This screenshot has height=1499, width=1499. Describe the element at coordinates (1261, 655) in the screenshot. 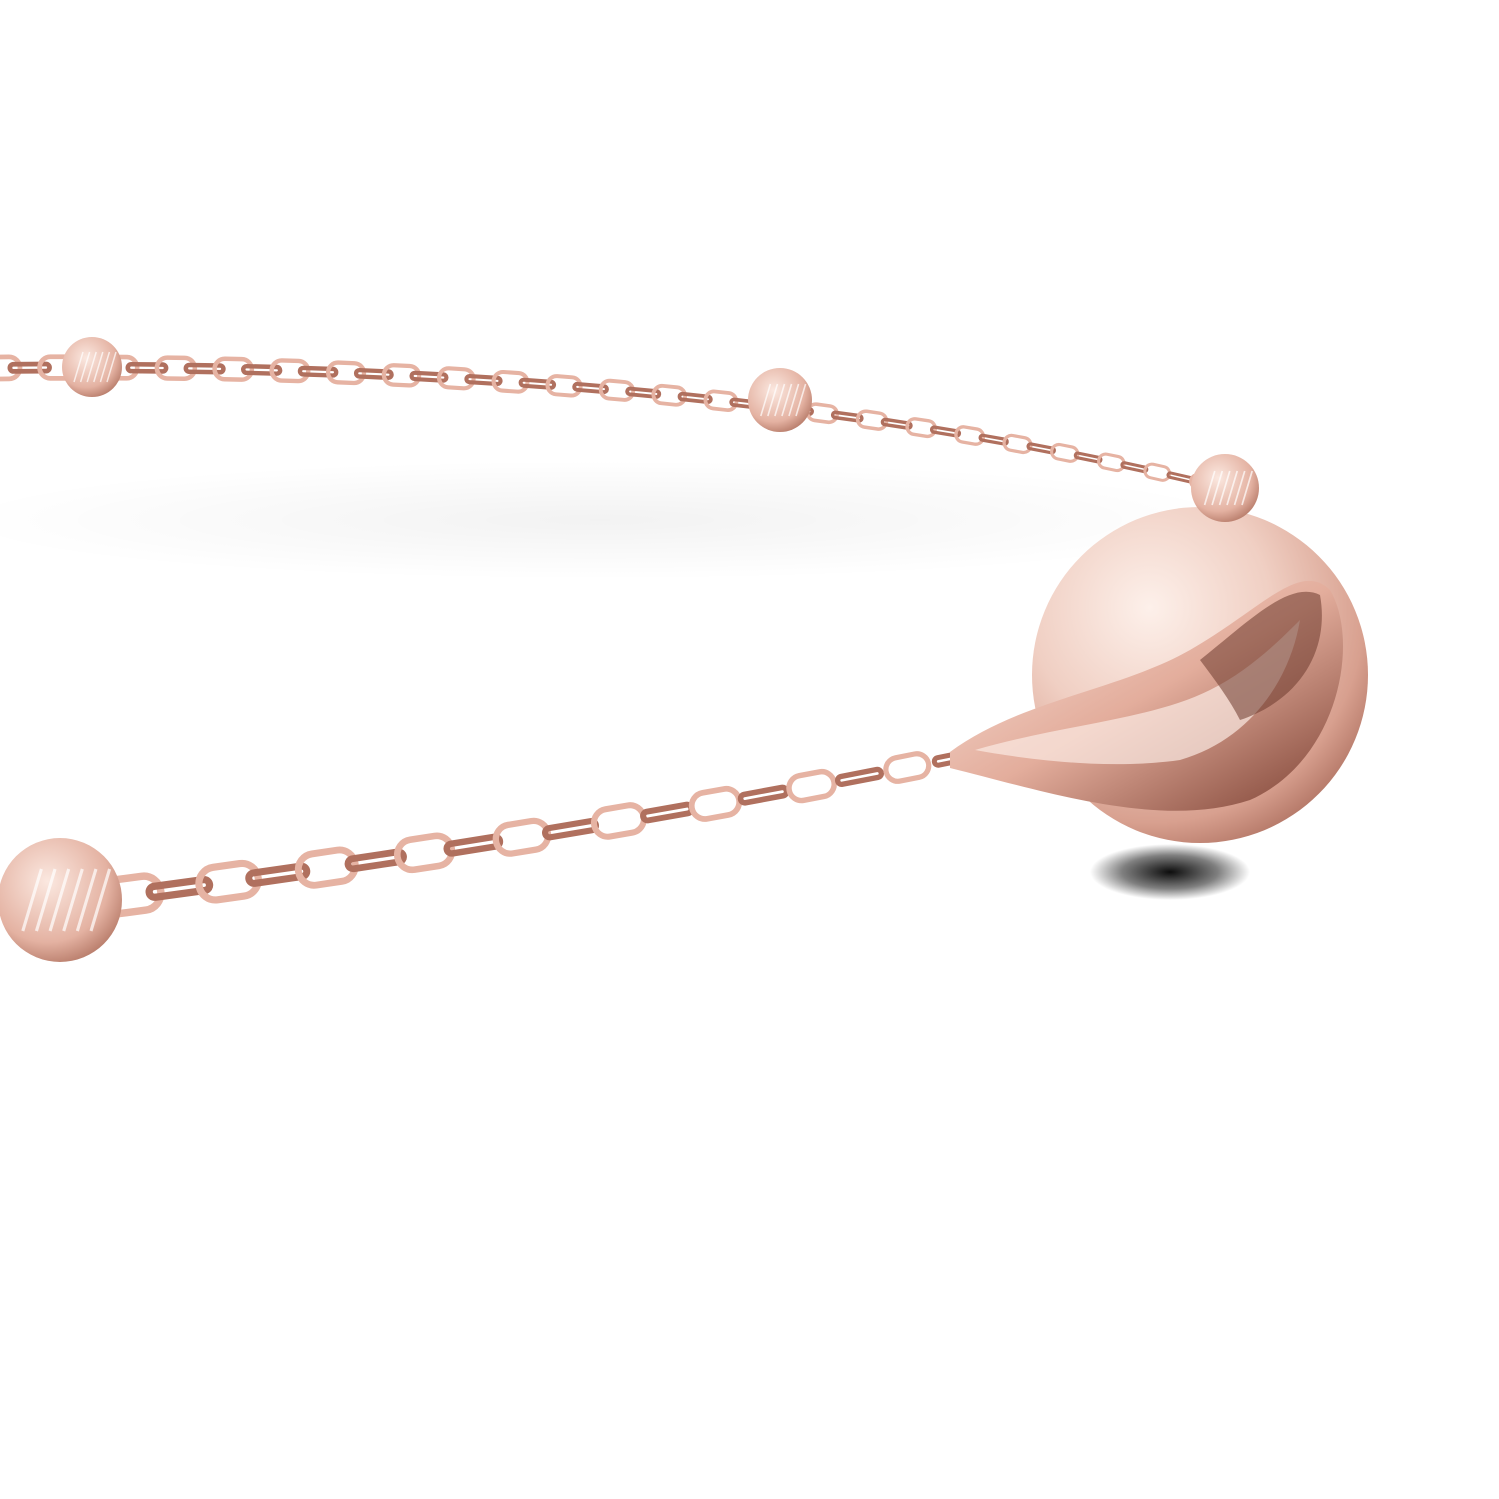

I see `pendant-dark-fold` at that location.